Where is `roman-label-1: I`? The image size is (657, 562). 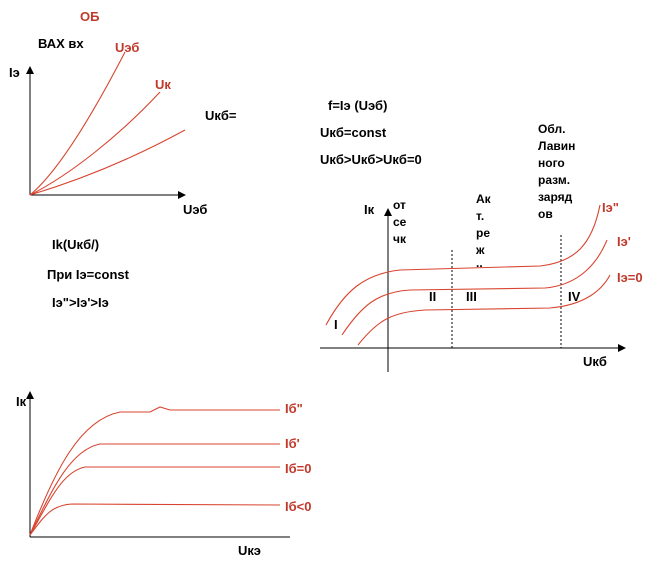 roman-label-1: I is located at coordinates (336, 324).